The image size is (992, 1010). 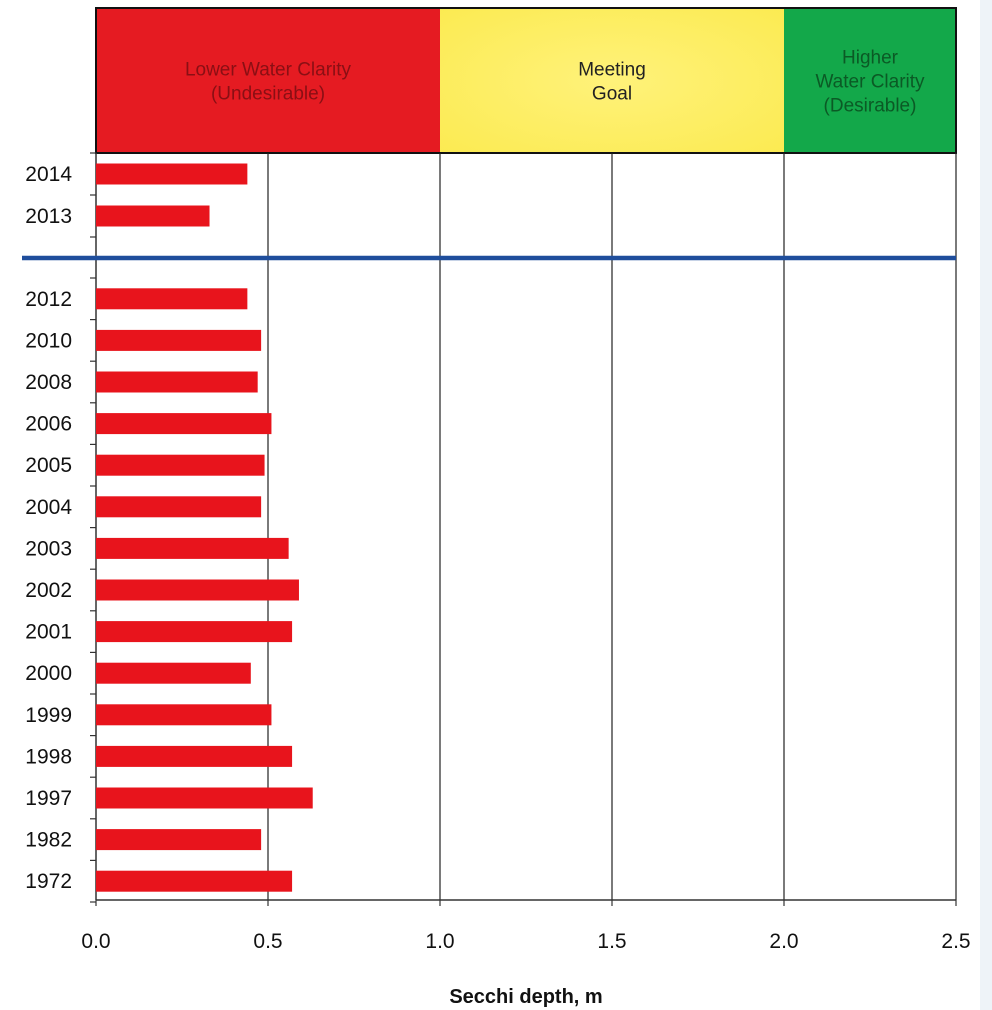 I want to click on x-tick-label-0.0: 0.0, so click(x=95, y=941).